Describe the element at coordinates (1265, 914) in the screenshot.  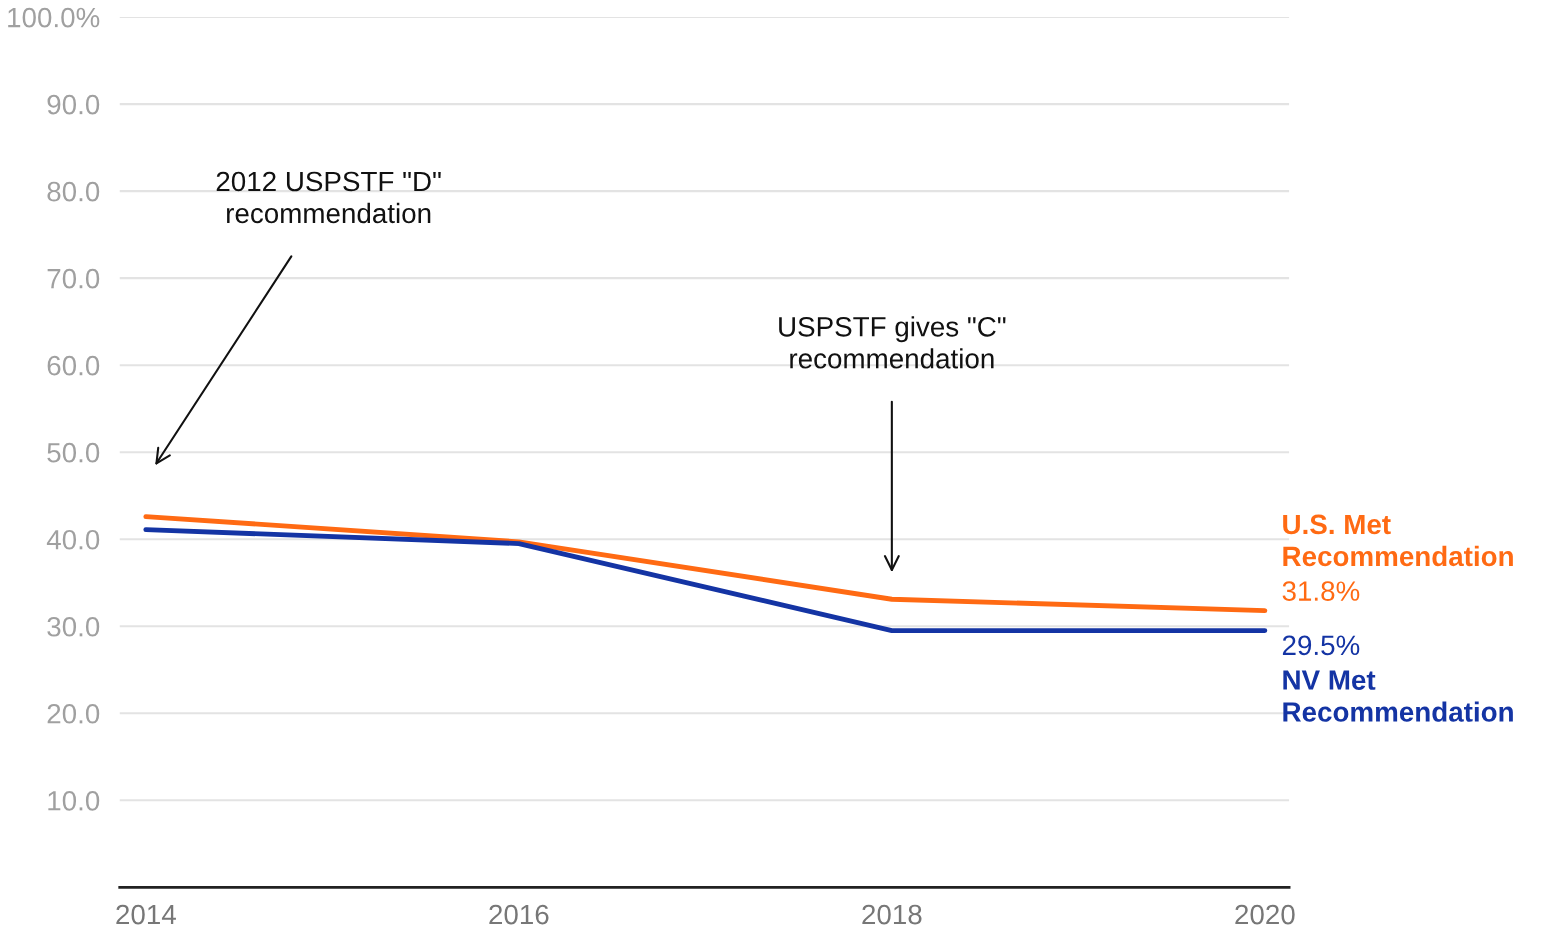
I see `x-tick-label: 2020` at that location.